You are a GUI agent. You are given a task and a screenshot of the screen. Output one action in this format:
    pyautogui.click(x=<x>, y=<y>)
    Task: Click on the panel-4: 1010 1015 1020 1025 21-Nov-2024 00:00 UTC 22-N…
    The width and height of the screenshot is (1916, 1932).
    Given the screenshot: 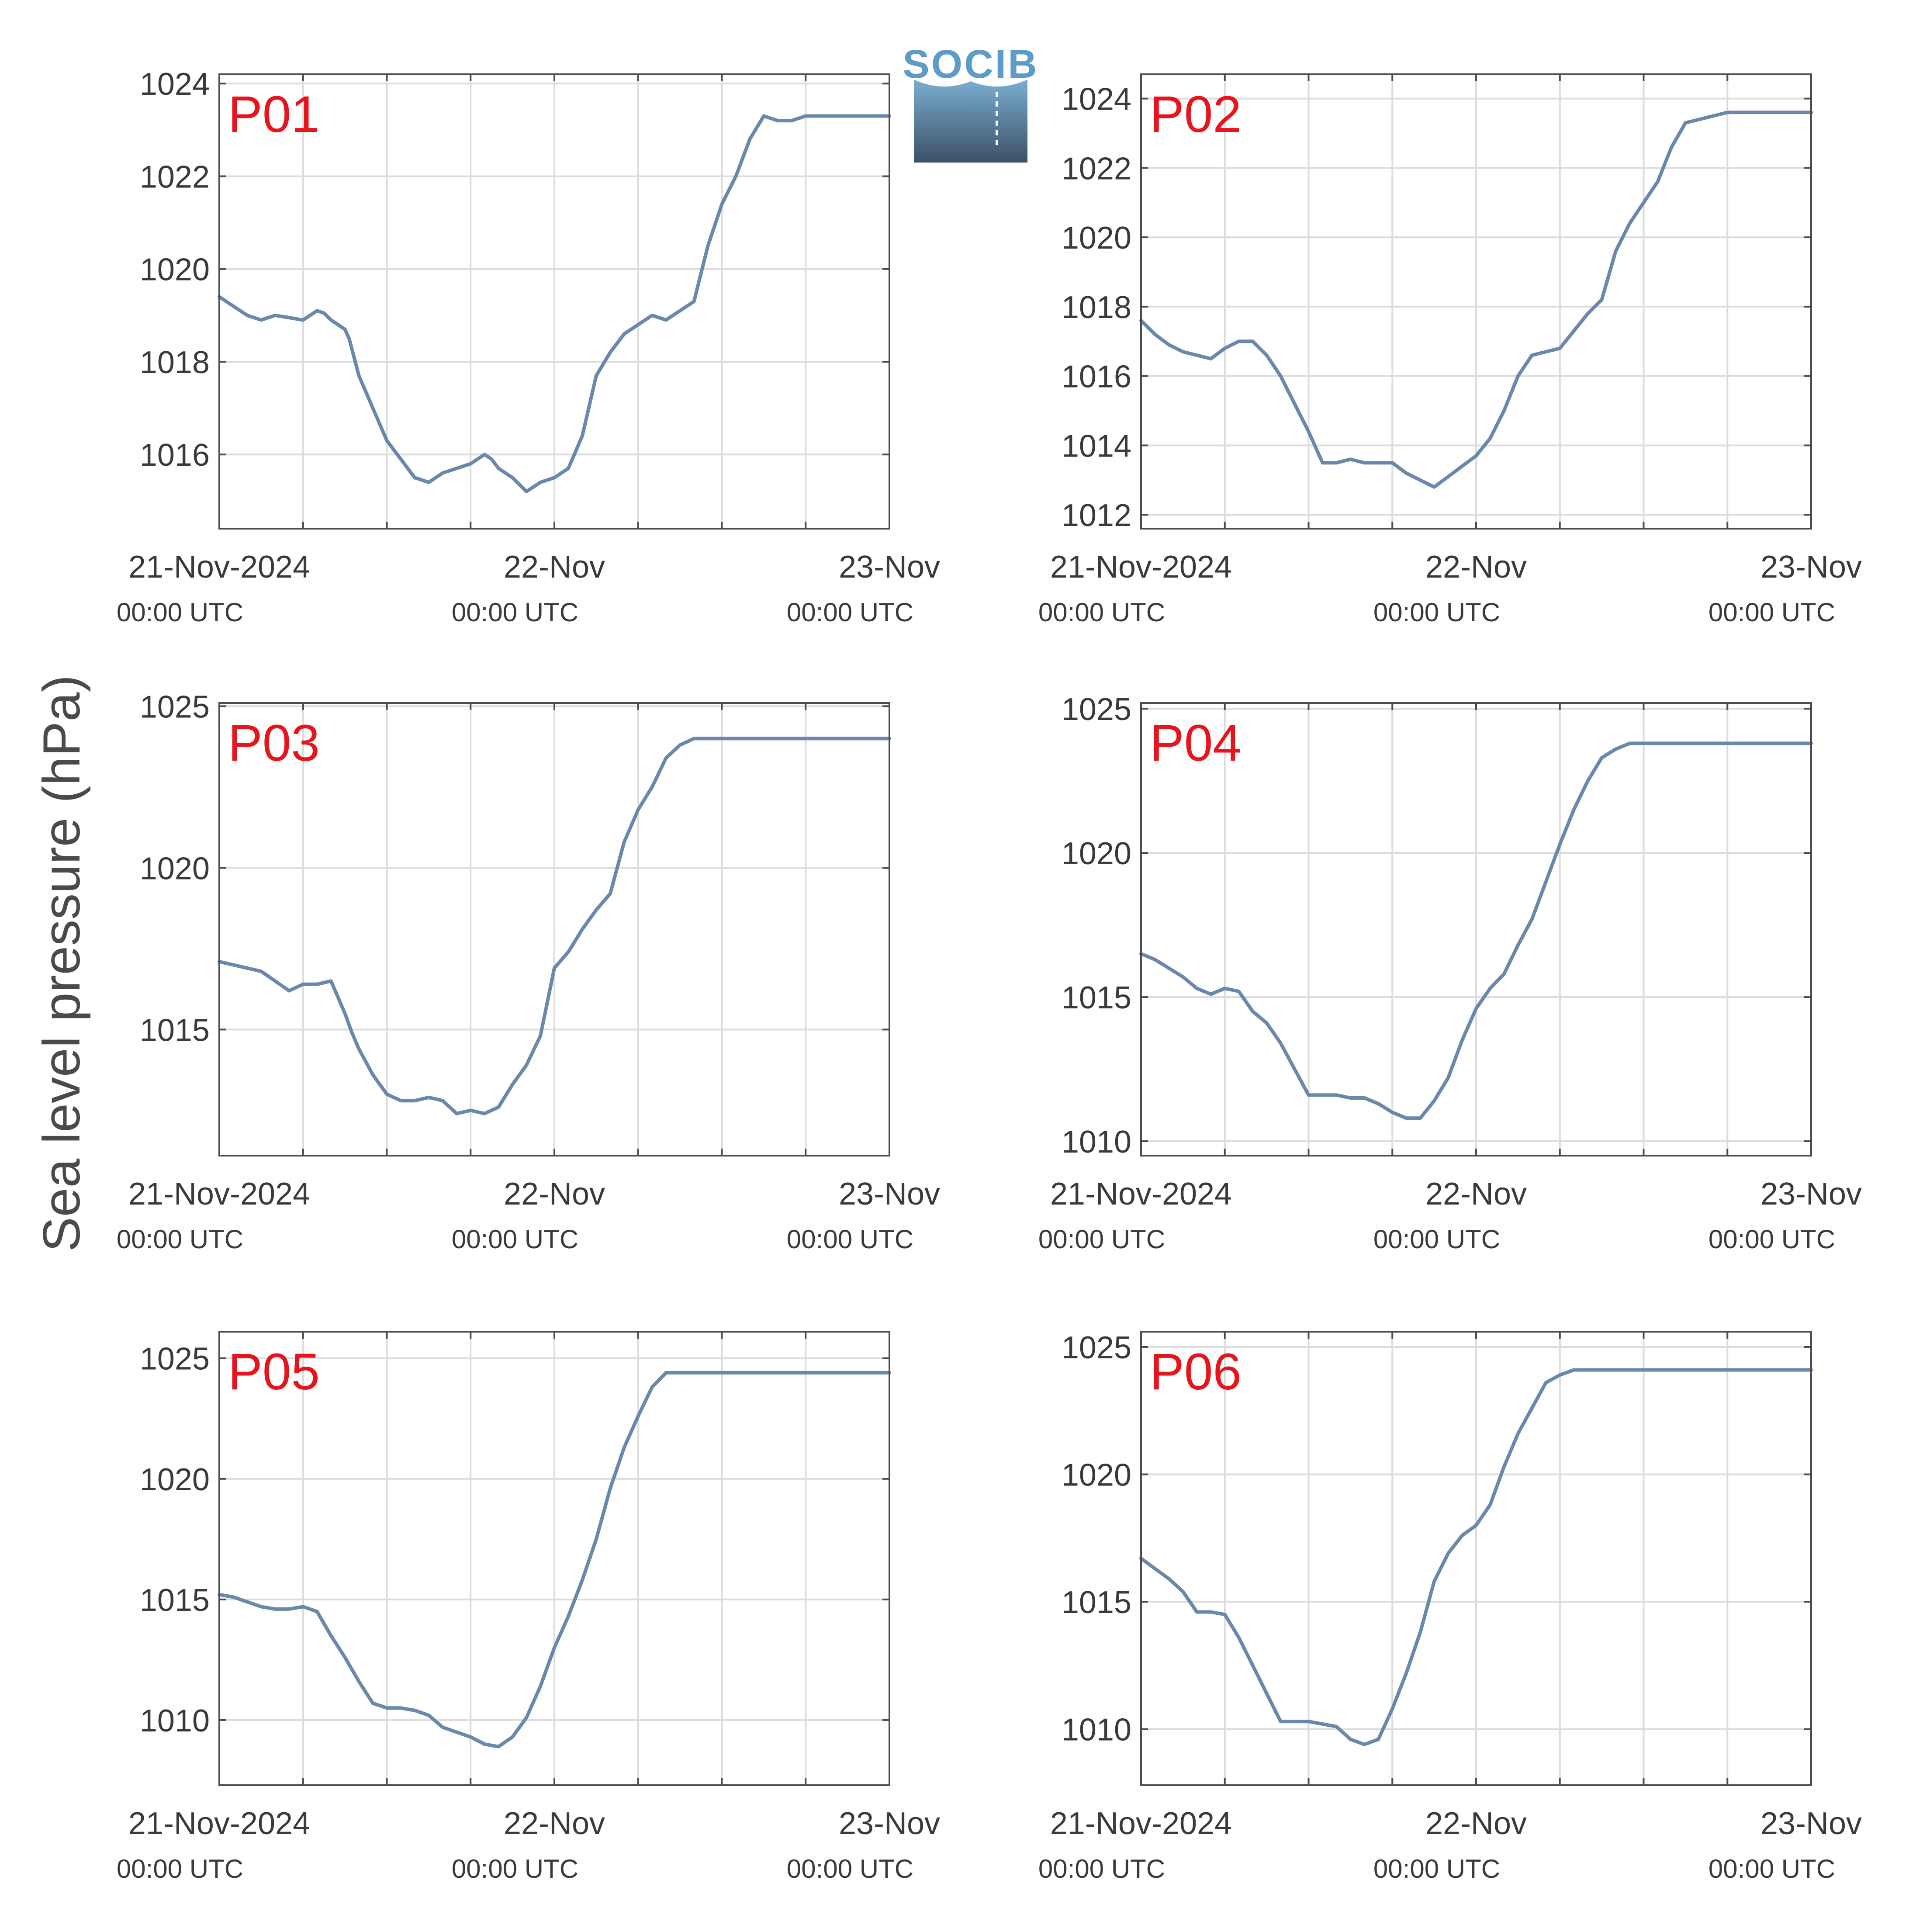 What is the action you would take?
    pyautogui.click(x=1450, y=973)
    